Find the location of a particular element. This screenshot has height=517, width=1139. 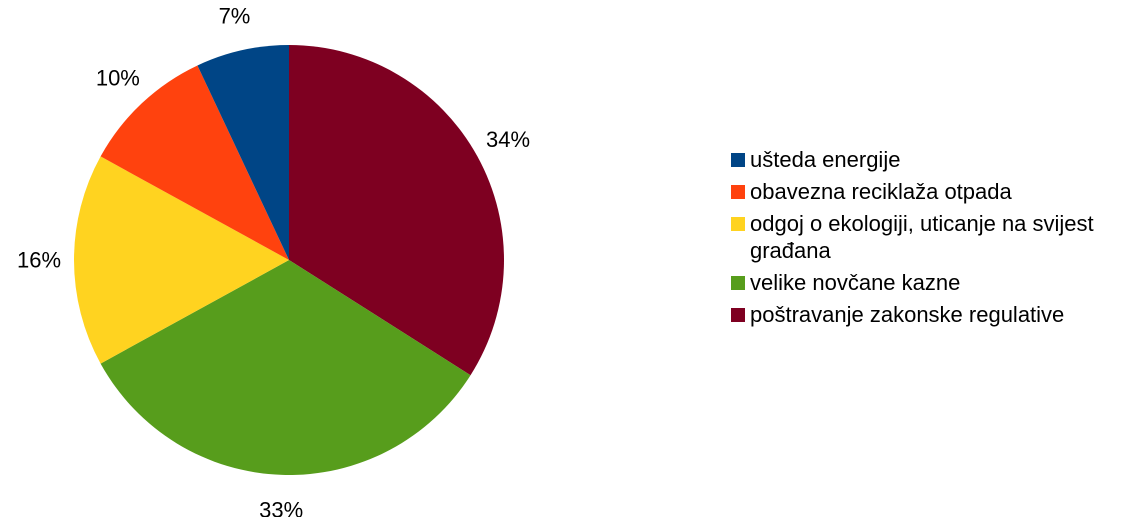

legend-label: obavezna reciklaža otpada is located at coordinates (881, 191).